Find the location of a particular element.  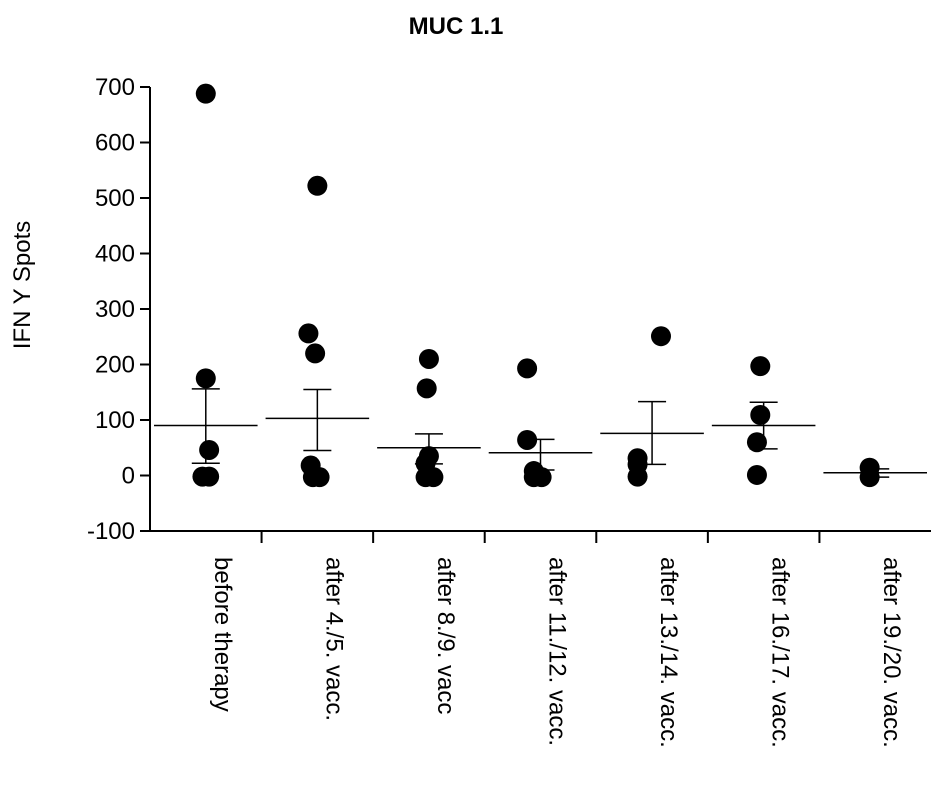

chart-title: MUC 1.1 is located at coordinates (456, 26).